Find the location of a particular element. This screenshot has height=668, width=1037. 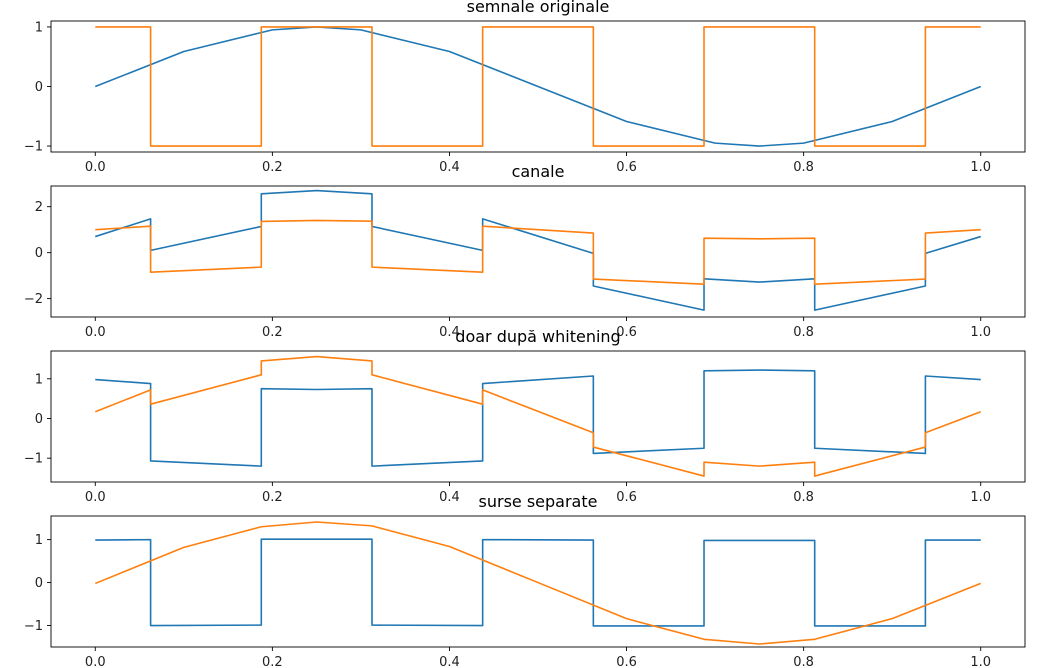

subplot-title: canale is located at coordinates (538, 171).